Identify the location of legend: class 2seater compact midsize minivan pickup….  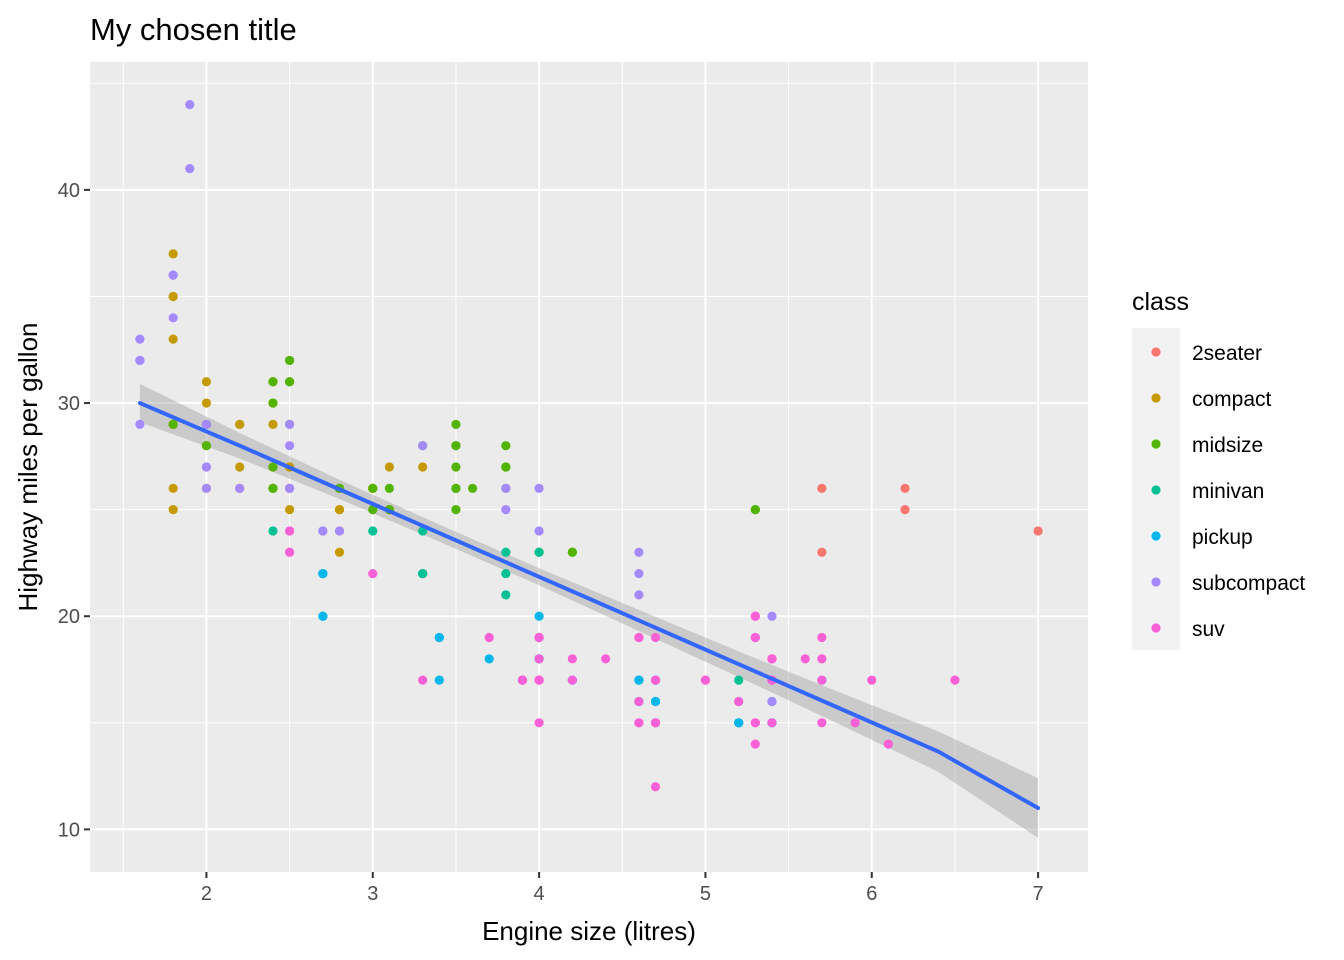
(1218, 469).